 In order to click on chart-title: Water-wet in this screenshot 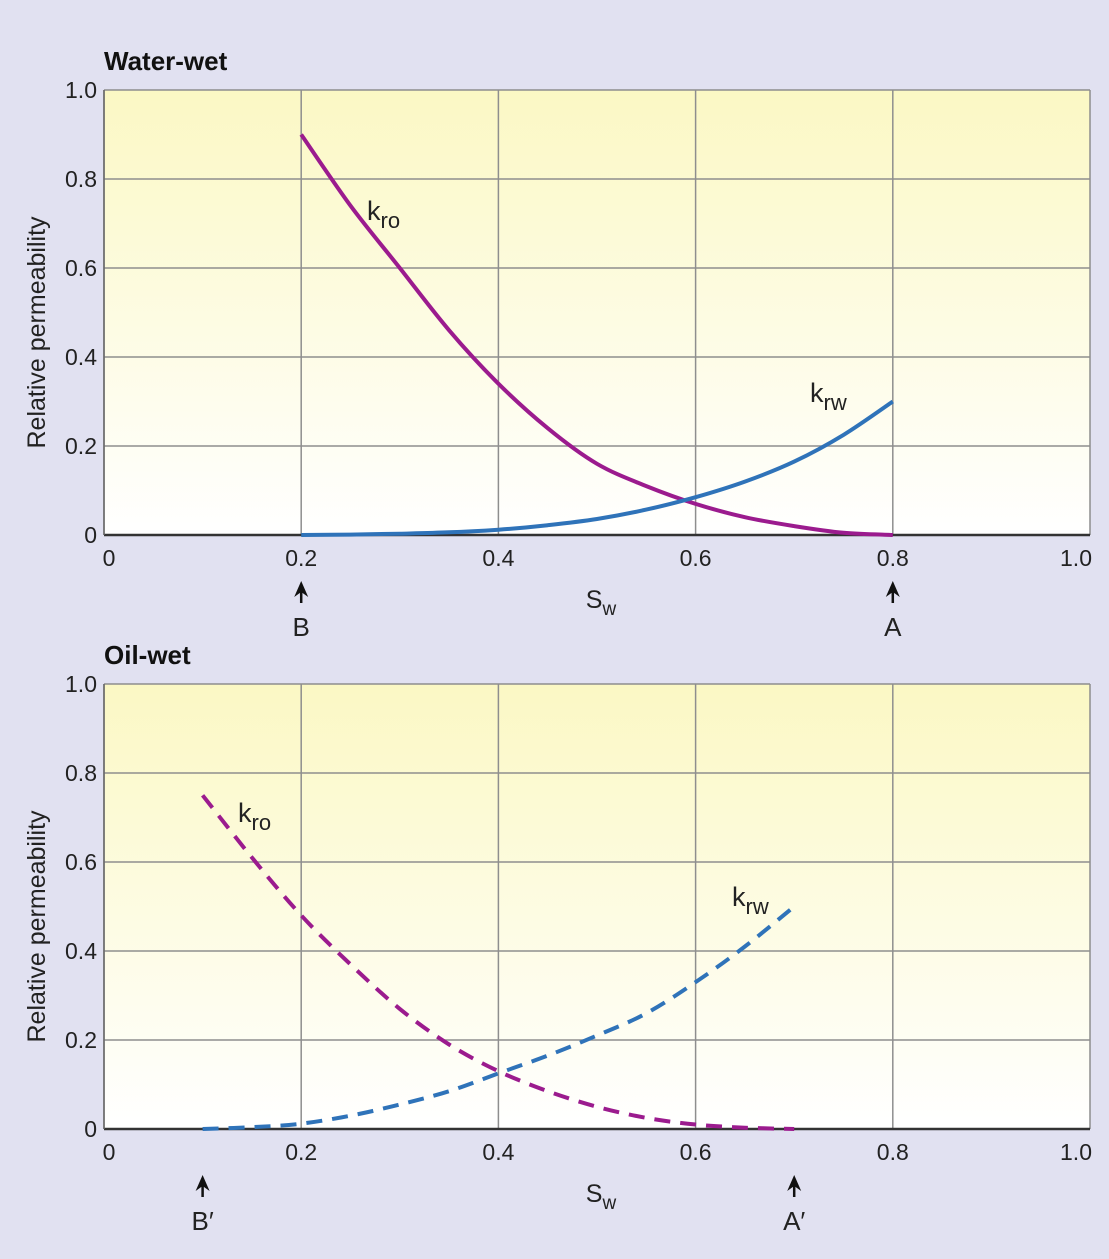, I will do `click(166, 61)`.